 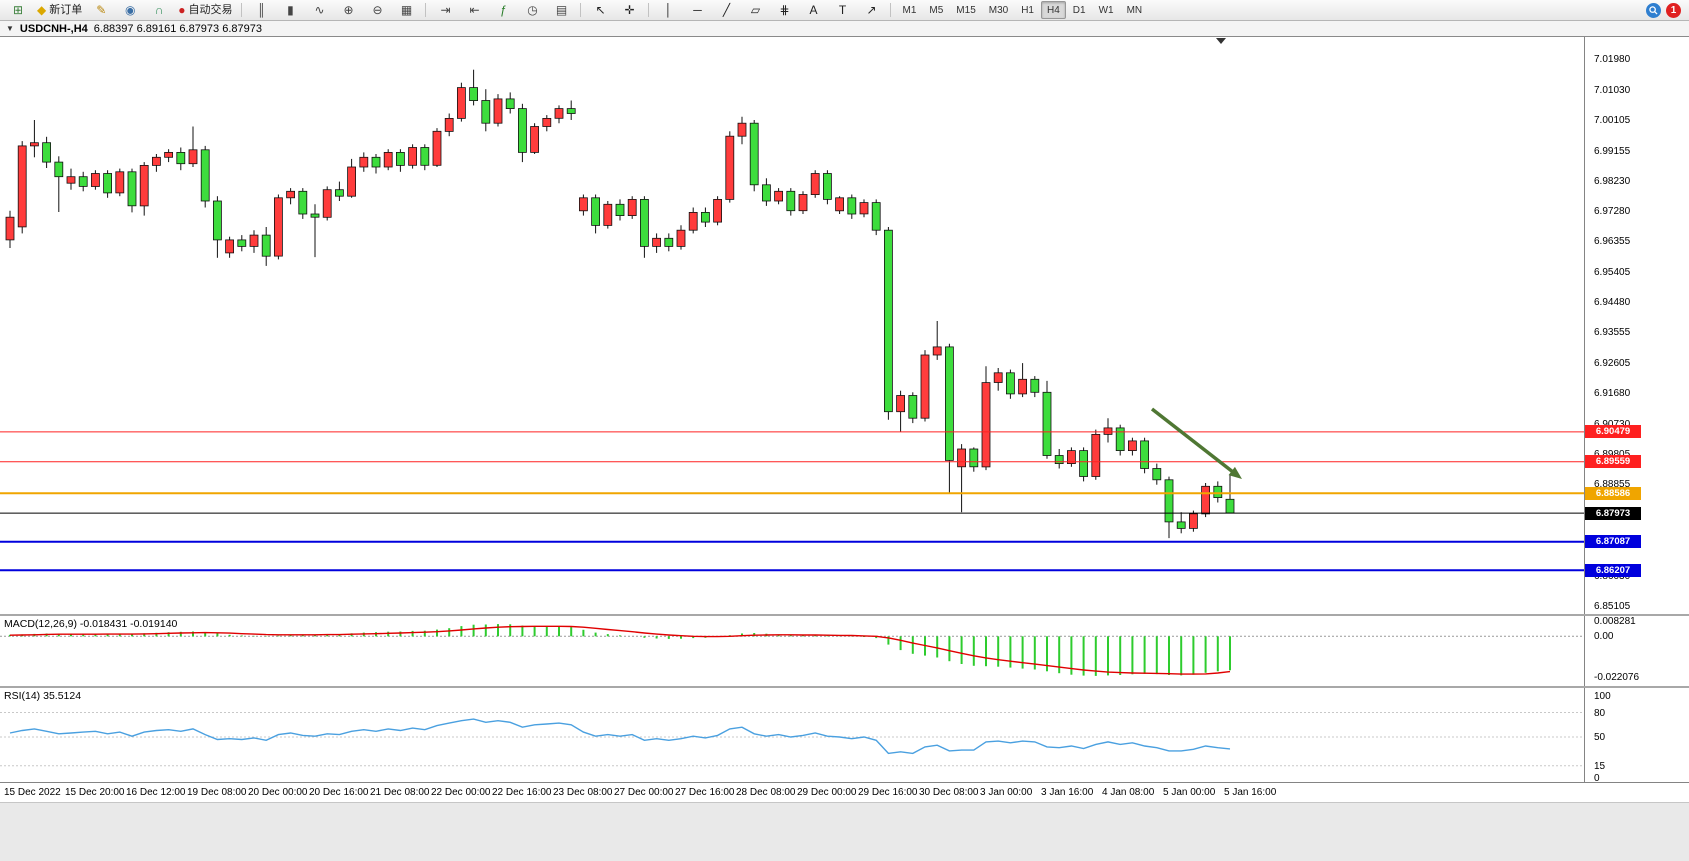 I want to click on horizontal-line-button: ─, so click(x=697, y=10).